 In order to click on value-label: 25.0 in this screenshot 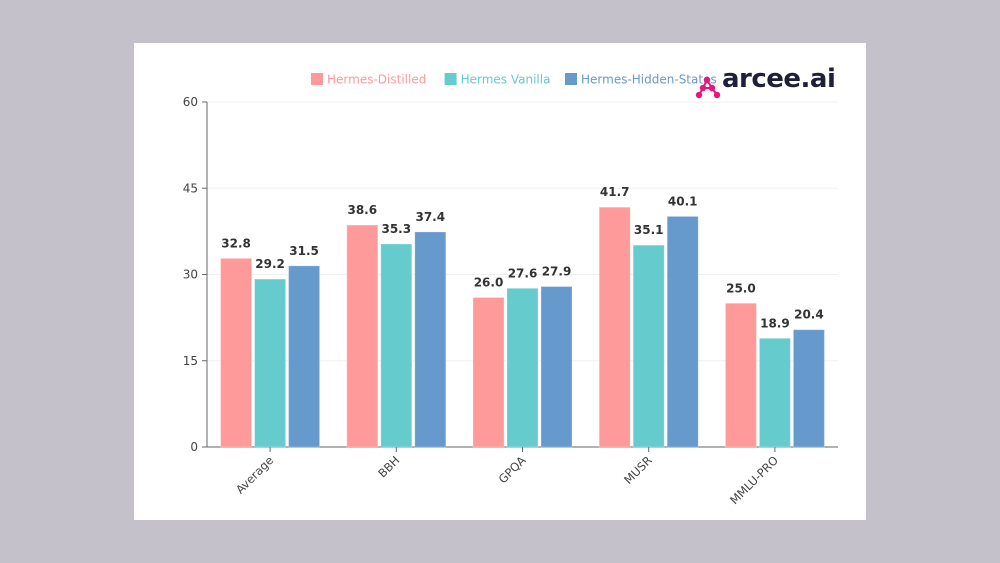, I will do `click(741, 288)`.